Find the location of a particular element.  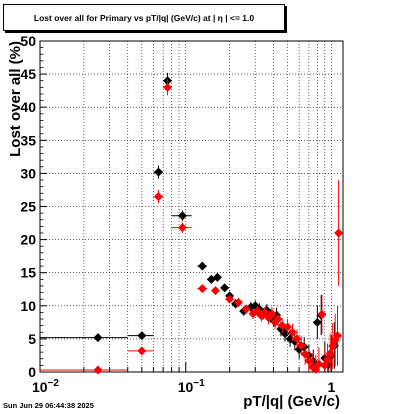

y-tick-label: 30 is located at coordinates (28, 173).